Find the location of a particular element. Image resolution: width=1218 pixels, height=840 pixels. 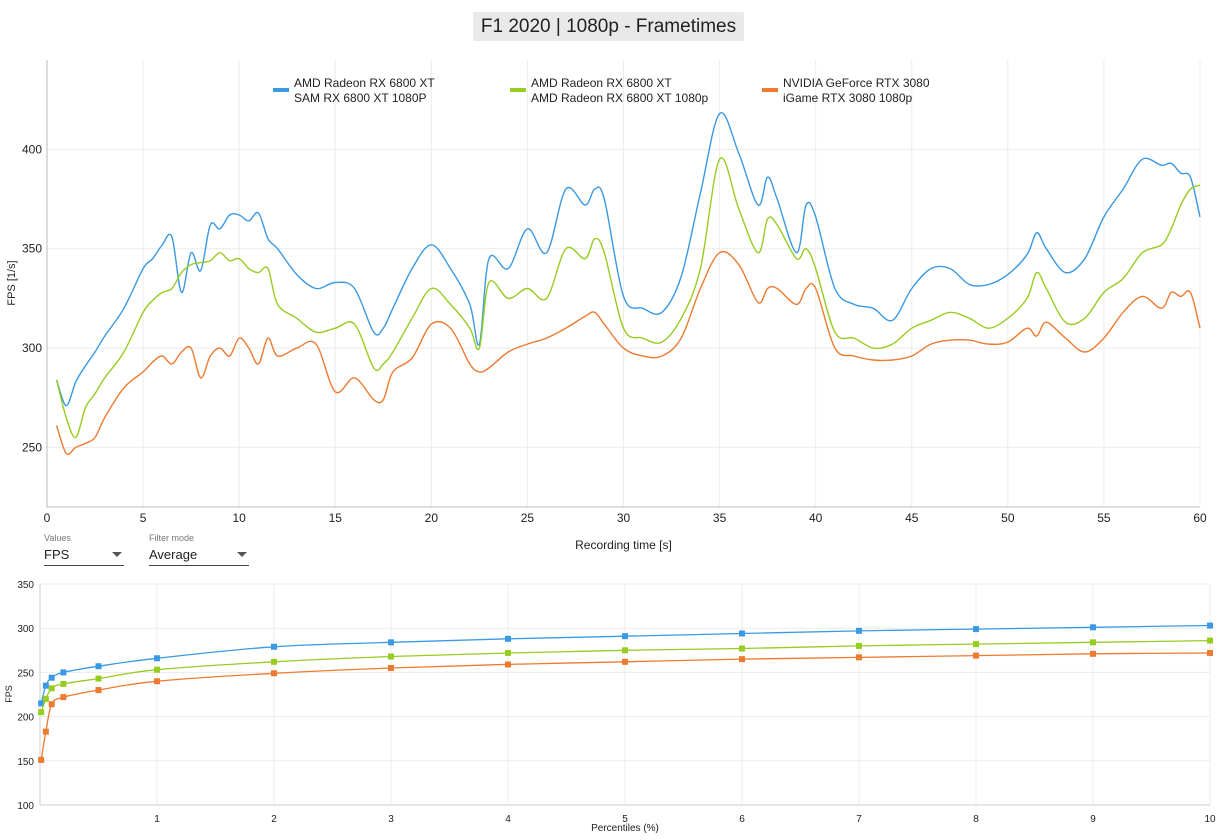

filter-mode-control: Filter mode Average is located at coordinates (199, 549).